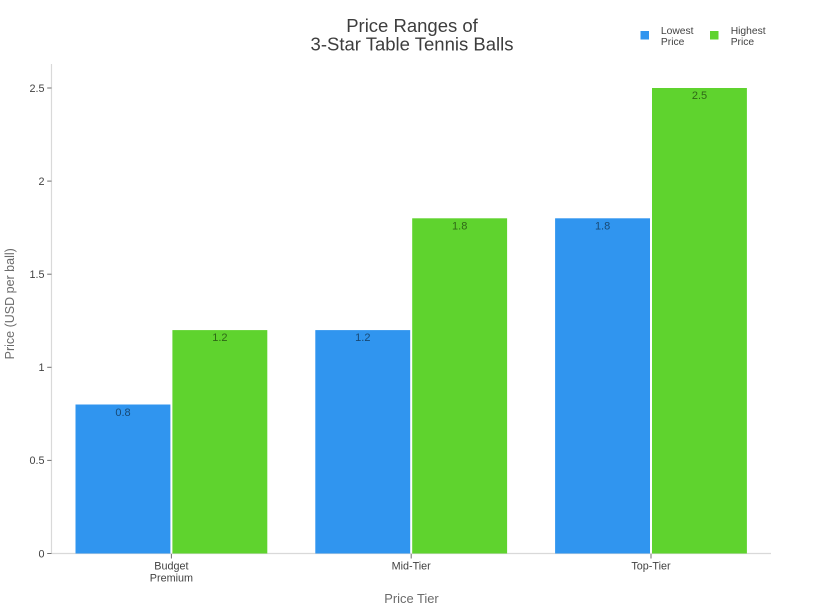  I want to click on svg-text: 1, so click(41, 368).